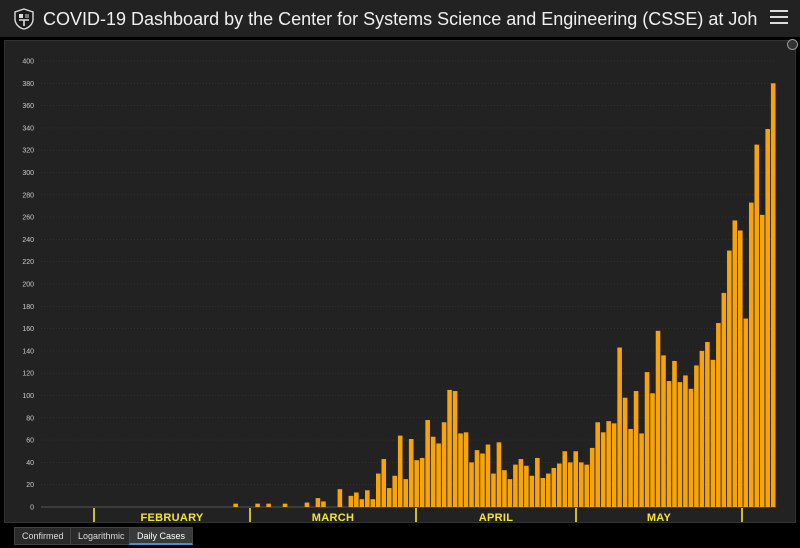  What do you see at coordinates (28, 62) in the screenshot?
I see `y-tick-label: 400` at bounding box center [28, 62].